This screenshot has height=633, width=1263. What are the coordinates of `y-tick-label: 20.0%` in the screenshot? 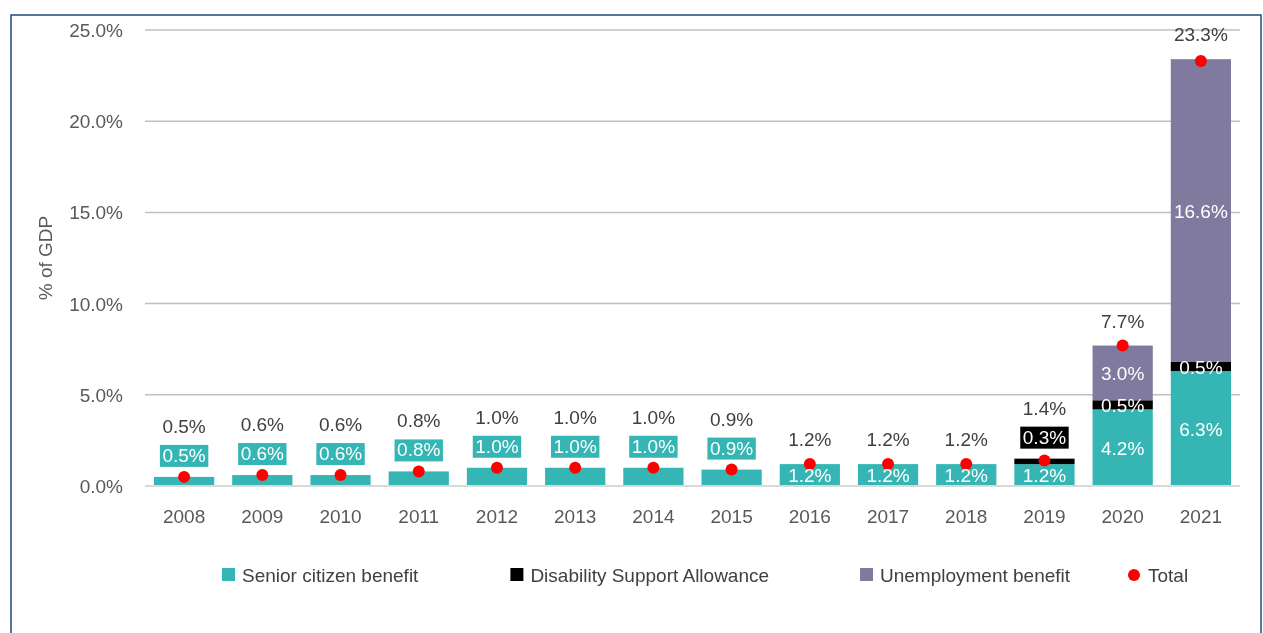 It's located at (96, 122).